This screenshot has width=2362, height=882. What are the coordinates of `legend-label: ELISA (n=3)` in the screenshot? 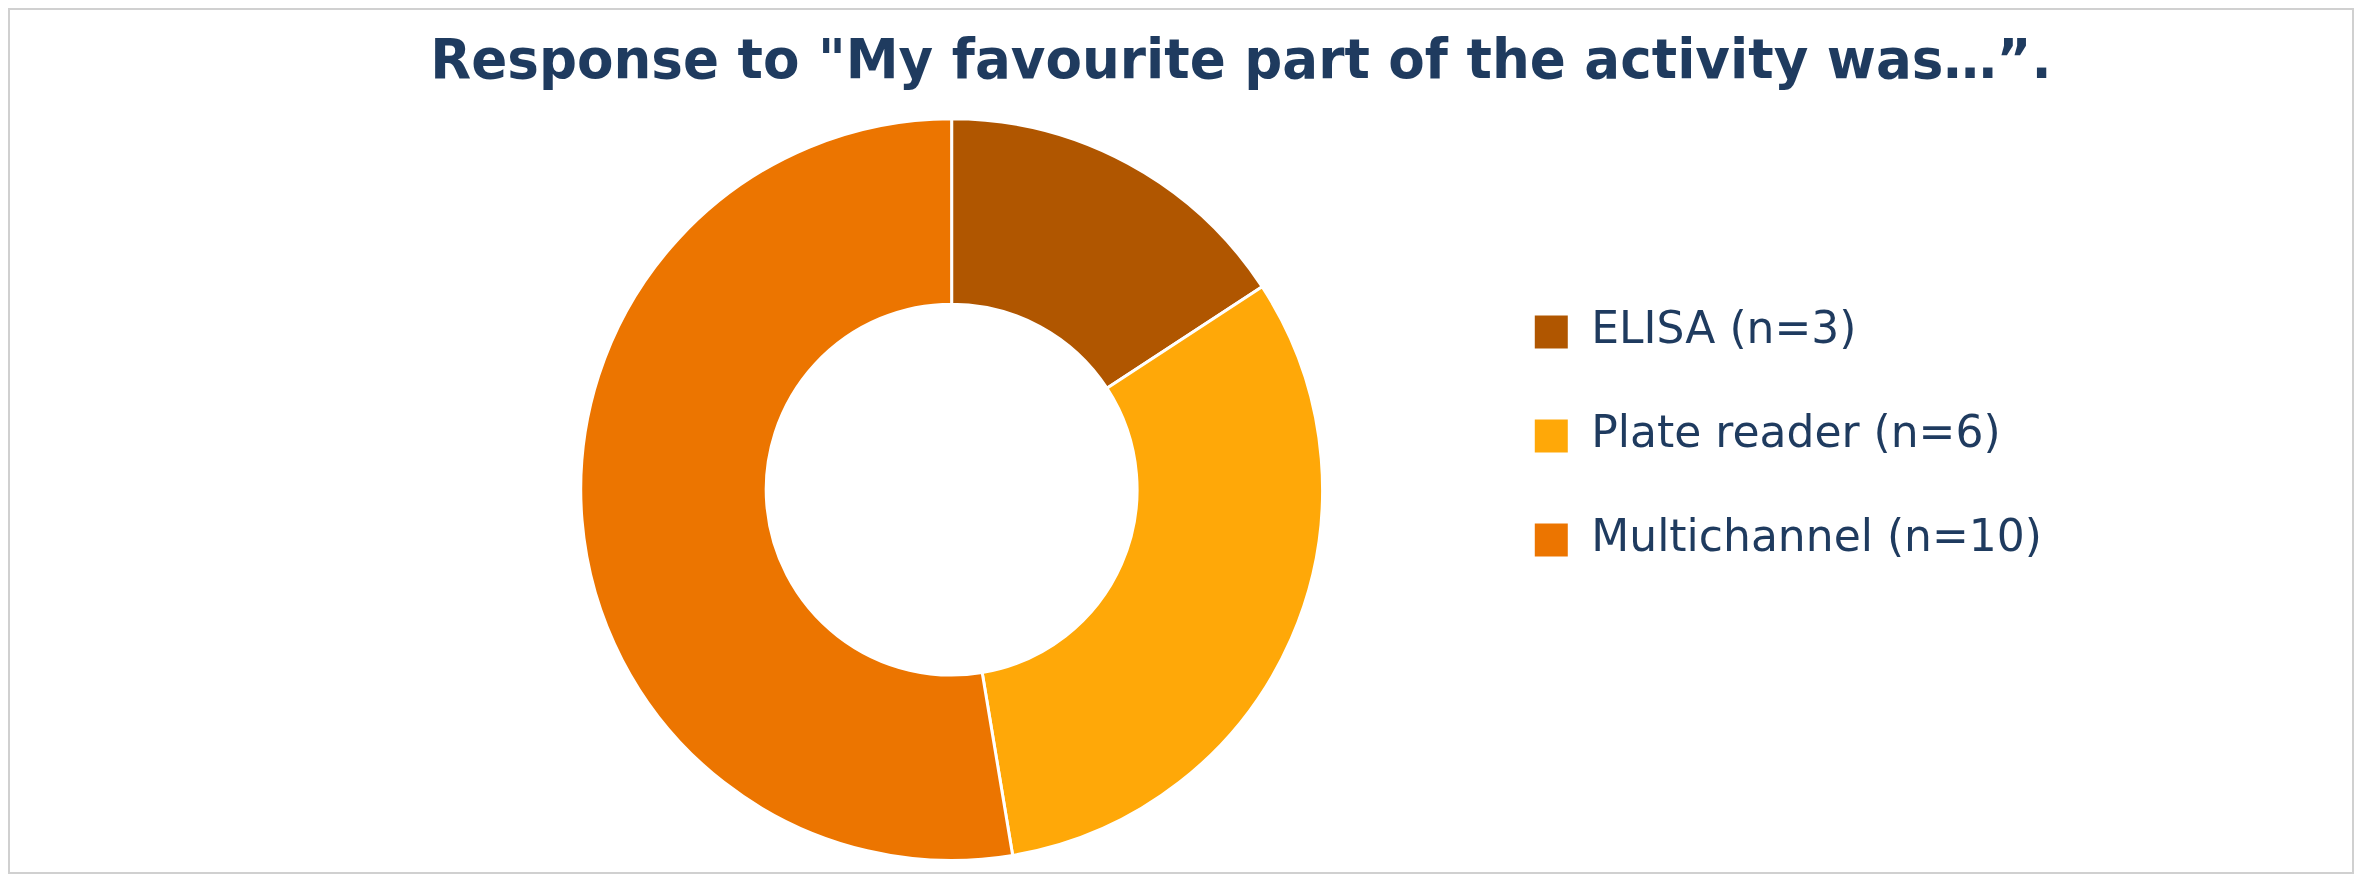 It's located at (1724, 328).